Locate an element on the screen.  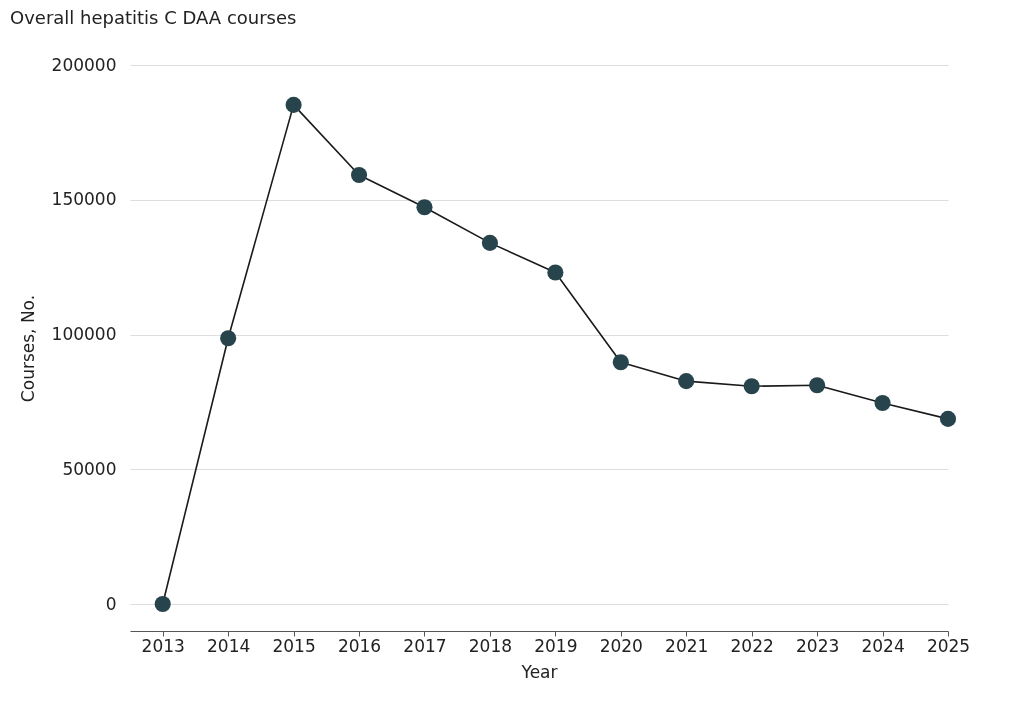
y-axis-title: Courses, No. is located at coordinates (27, 348).